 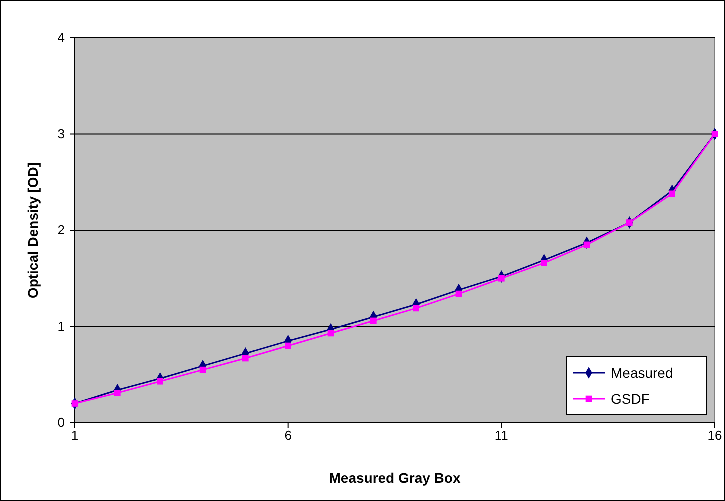 What do you see at coordinates (501, 436) in the screenshot?
I see `x-tick-label: 11` at bounding box center [501, 436].